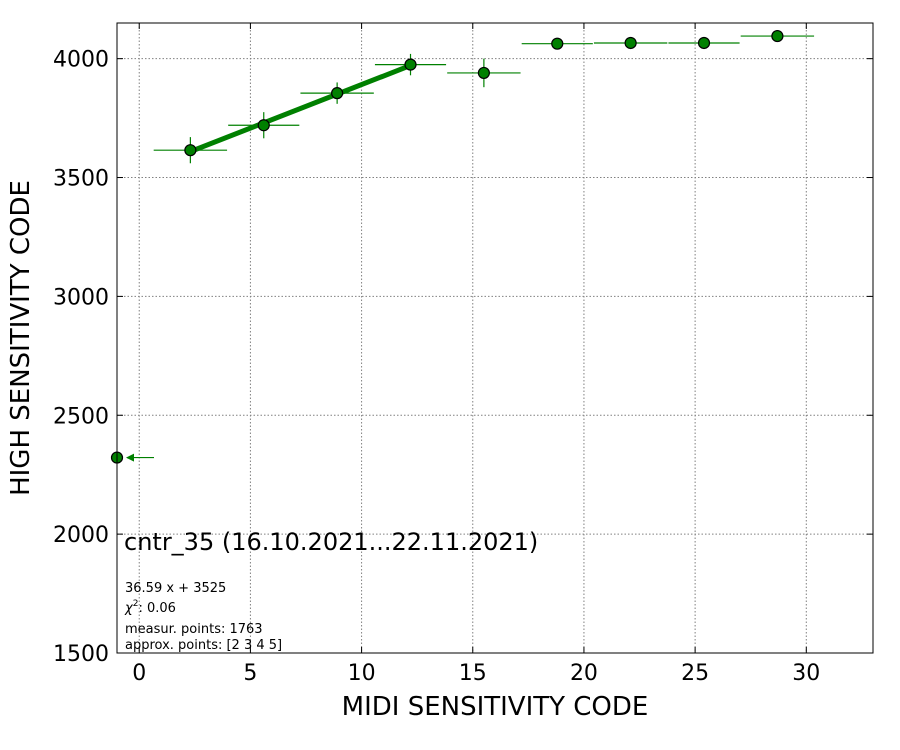 The height and width of the screenshot is (750, 900). I want to click on x-tick-label: 20, so click(584, 673).